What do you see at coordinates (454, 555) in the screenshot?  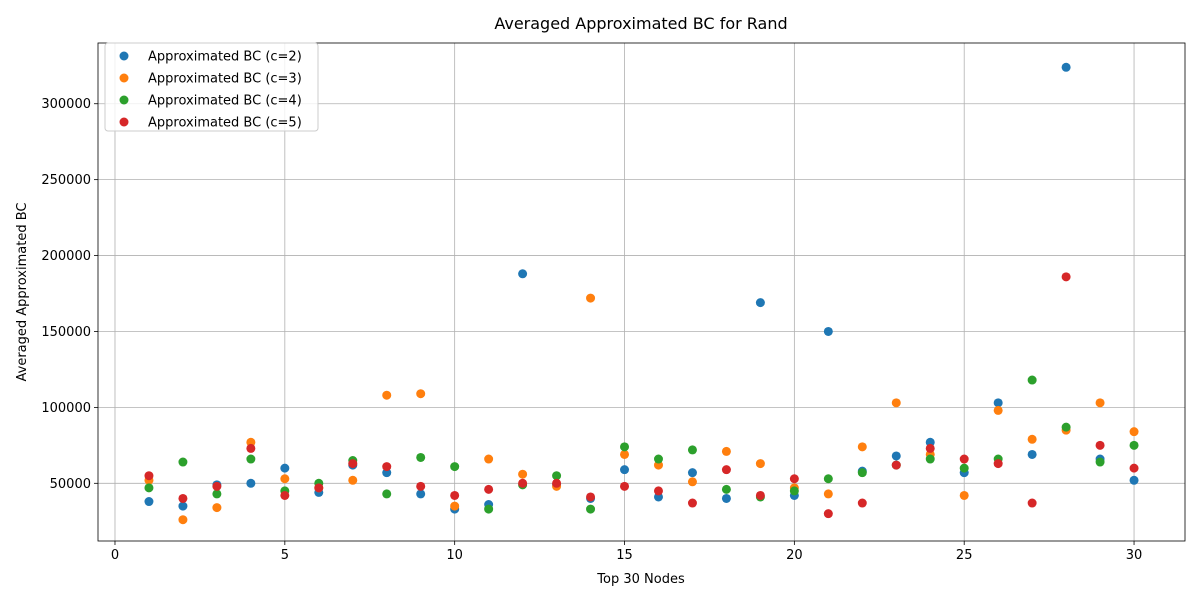 I see `x-tick-label: 10` at bounding box center [454, 555].